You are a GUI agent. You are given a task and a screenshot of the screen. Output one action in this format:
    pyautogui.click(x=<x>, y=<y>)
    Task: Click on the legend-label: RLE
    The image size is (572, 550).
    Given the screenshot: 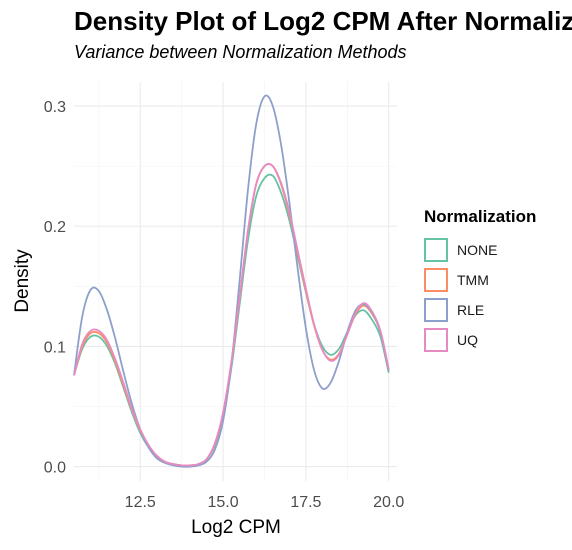 What is the action you would take?
    pyautogui.click(x=471, y=310)
    